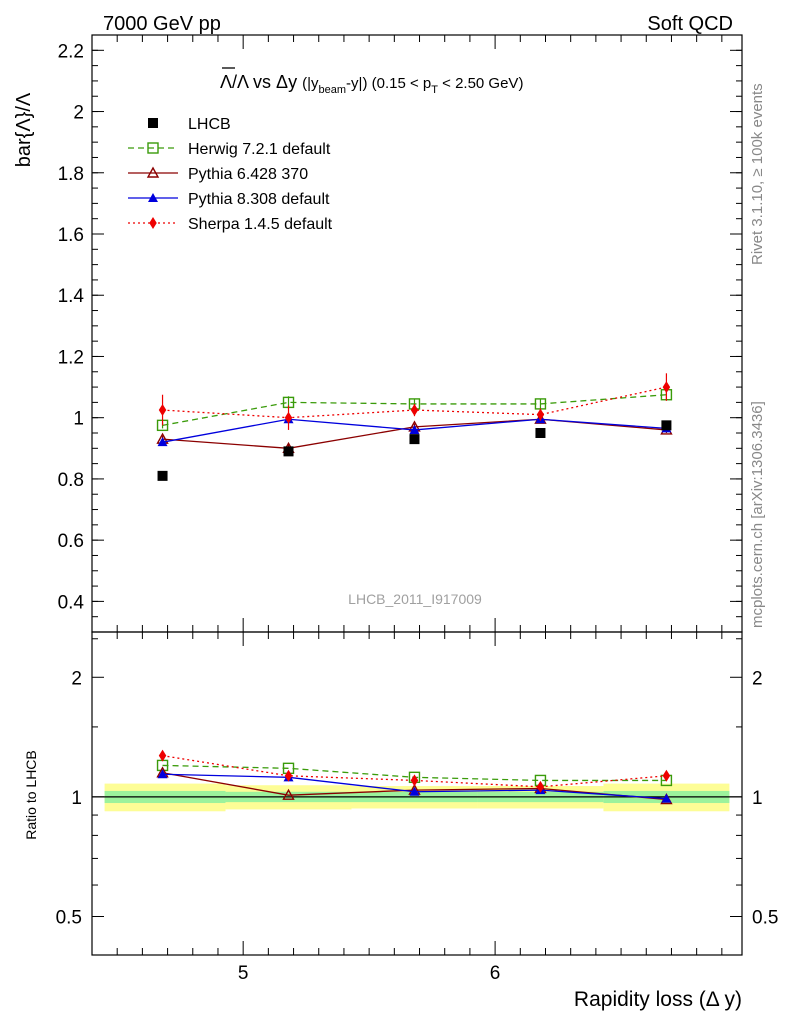 The image size is (786, 1024). Describe the element at coordinates (162, 24) in the screenshot. I see `header-energy-label: 7000 GeV pp` at that location.